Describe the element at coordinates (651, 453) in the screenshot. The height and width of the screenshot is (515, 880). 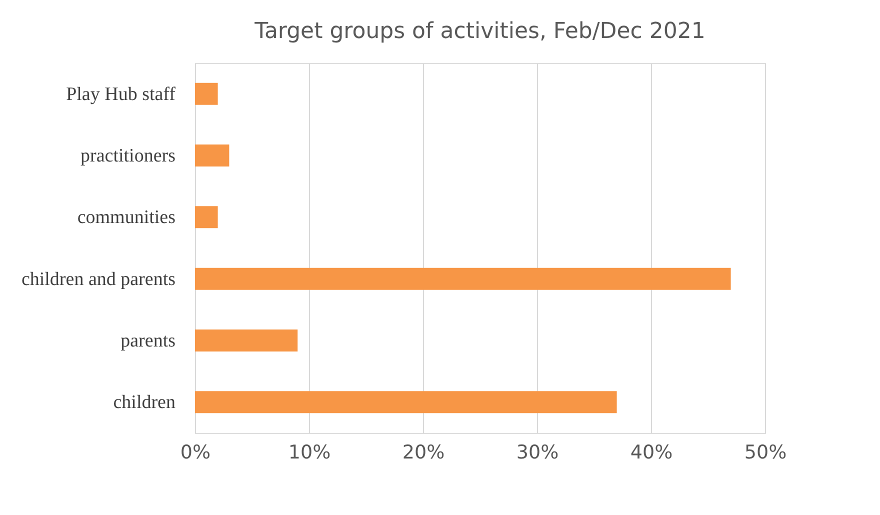
I see `x-tick-label: 40%` at that location.